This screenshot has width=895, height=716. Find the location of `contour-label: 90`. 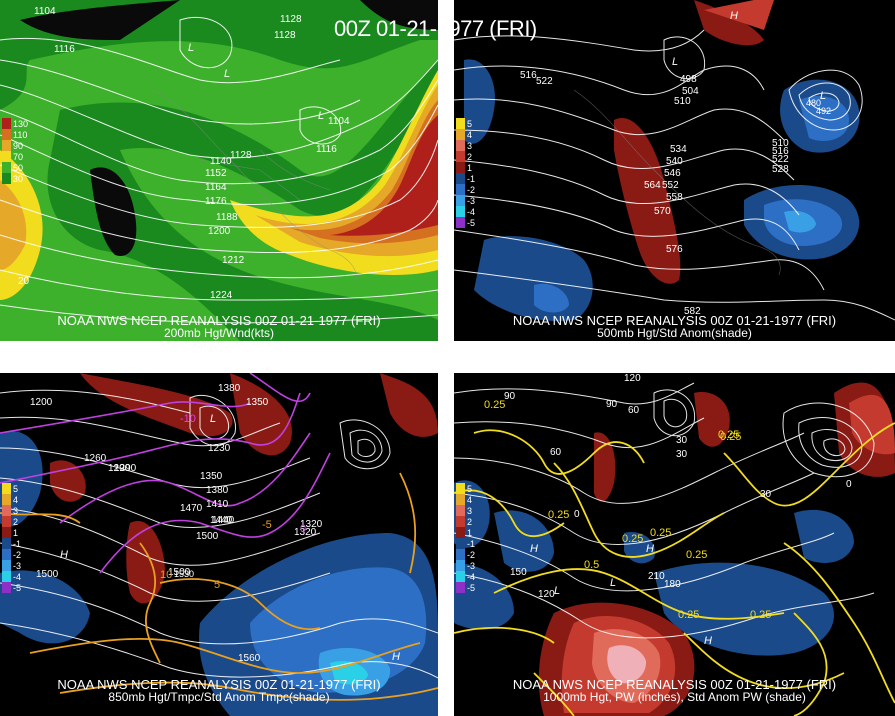

contour-label: 90 is located at coordinates (612, 404).